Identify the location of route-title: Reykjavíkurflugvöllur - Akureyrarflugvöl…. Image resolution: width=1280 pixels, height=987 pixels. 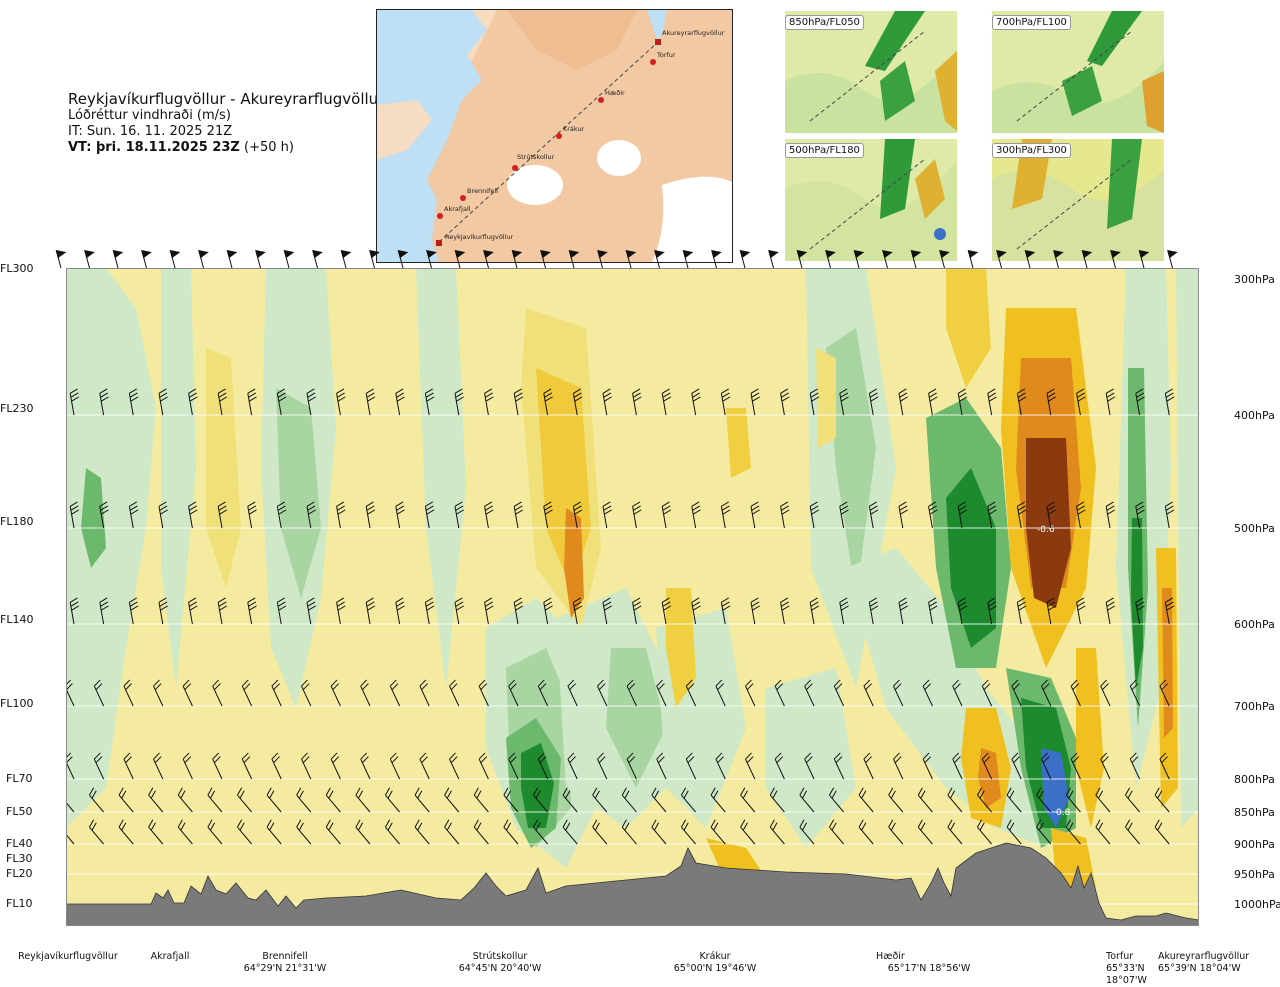
(226, 99).